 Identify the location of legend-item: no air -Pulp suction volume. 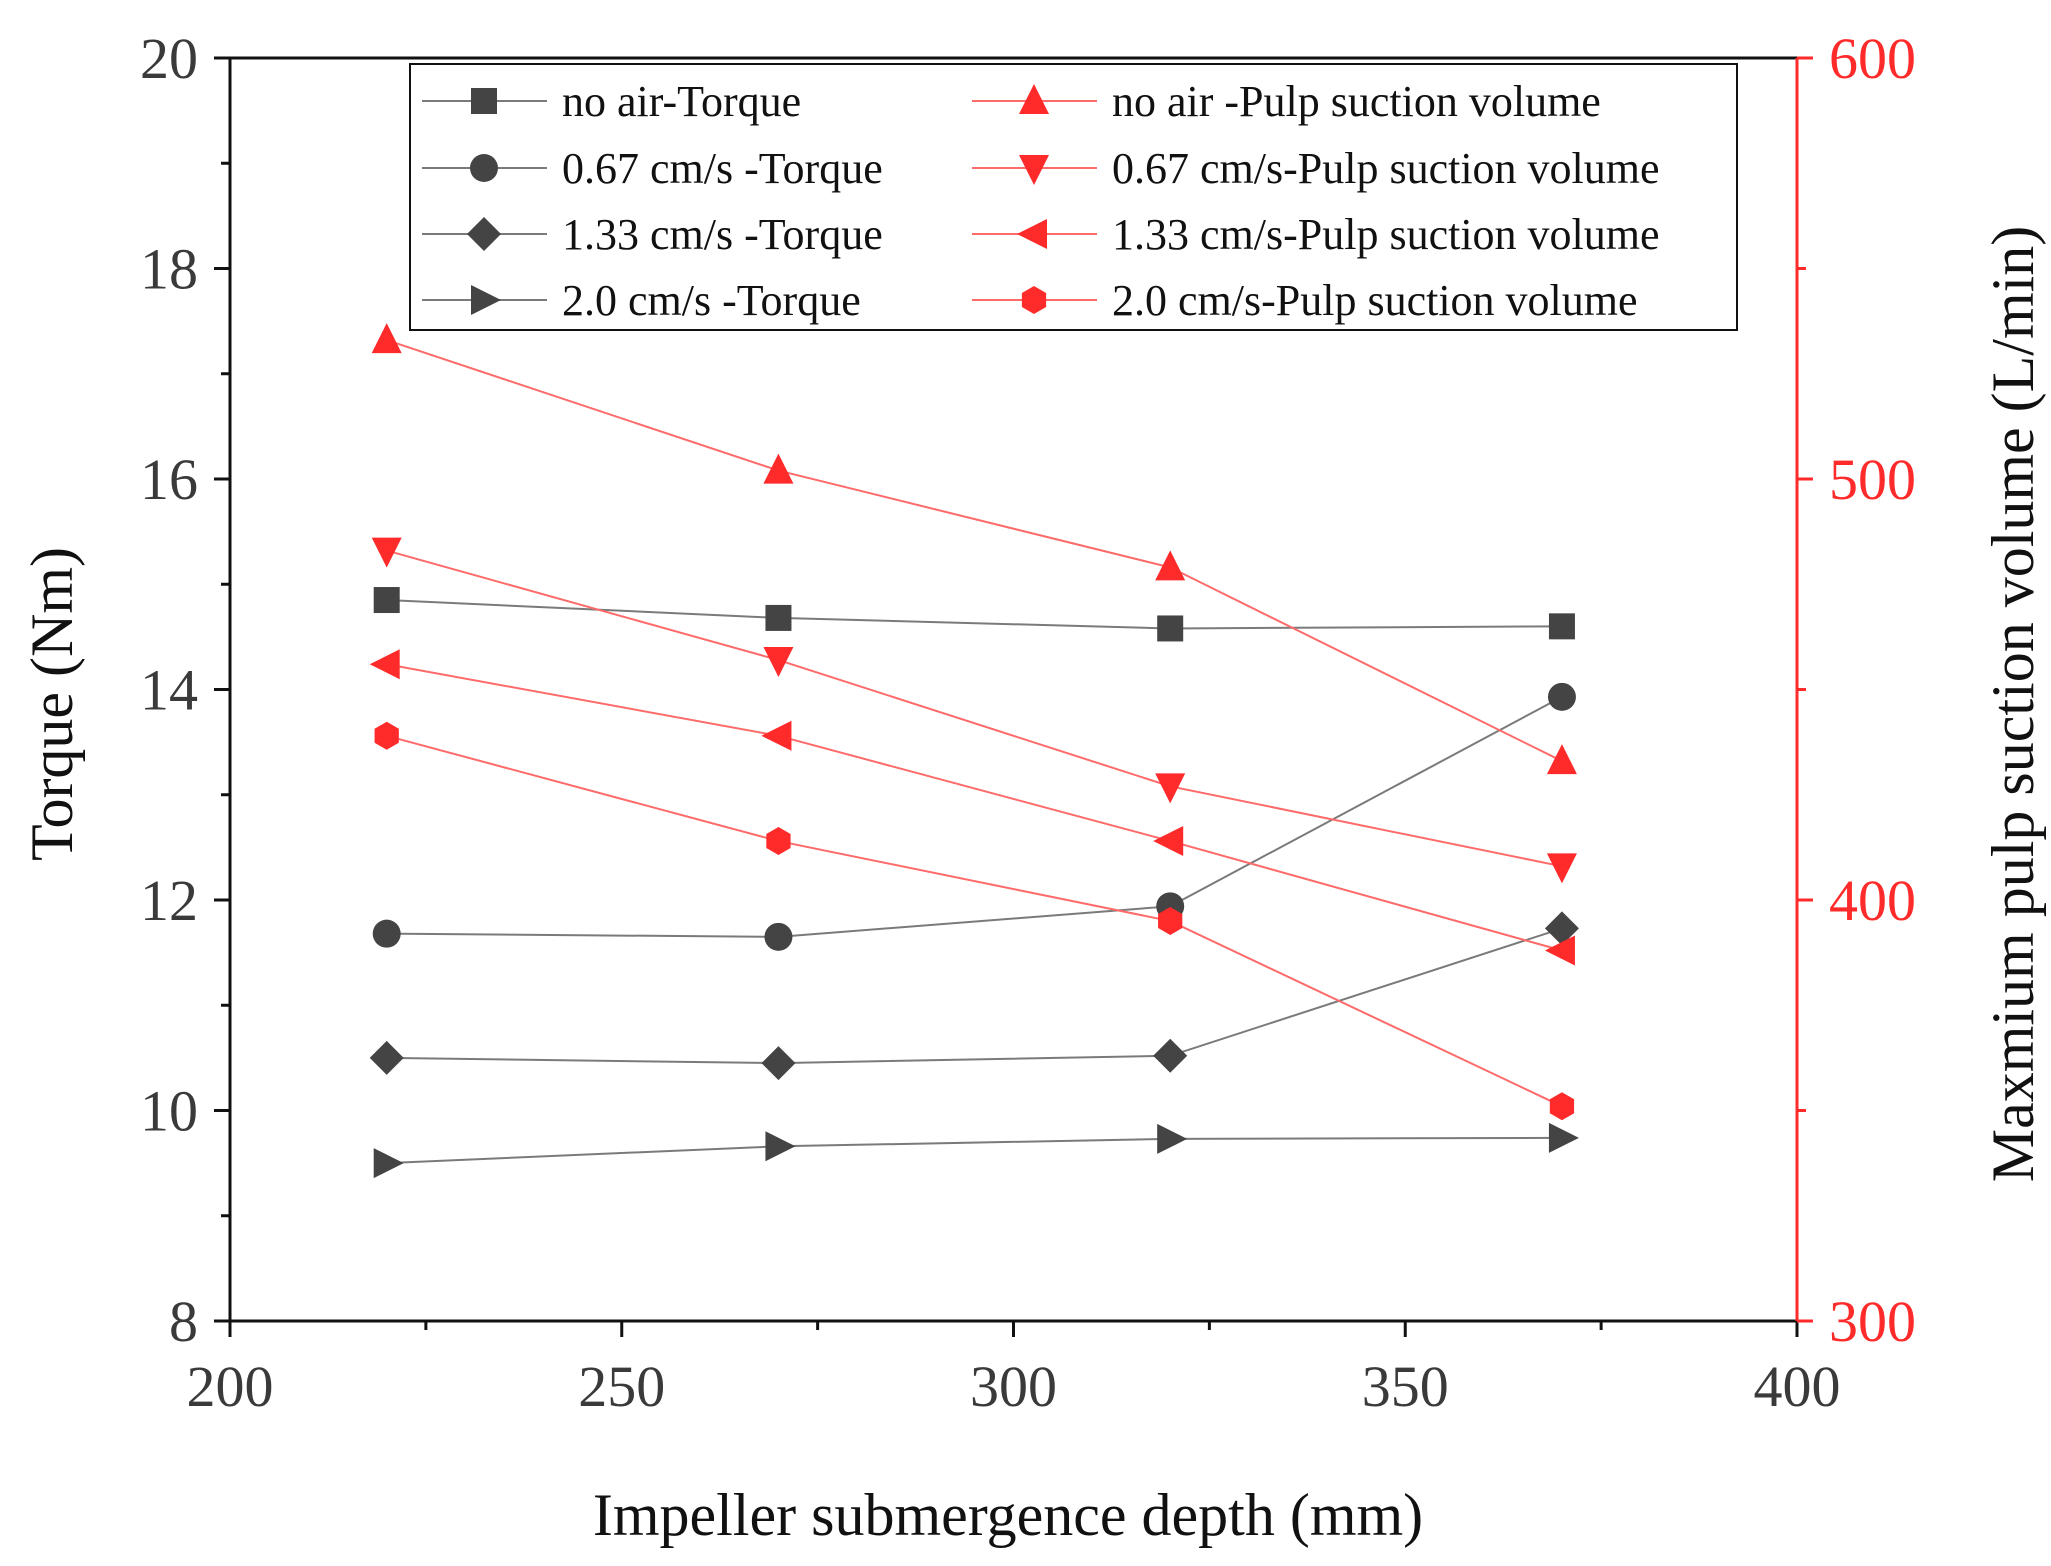
(1286, 101).